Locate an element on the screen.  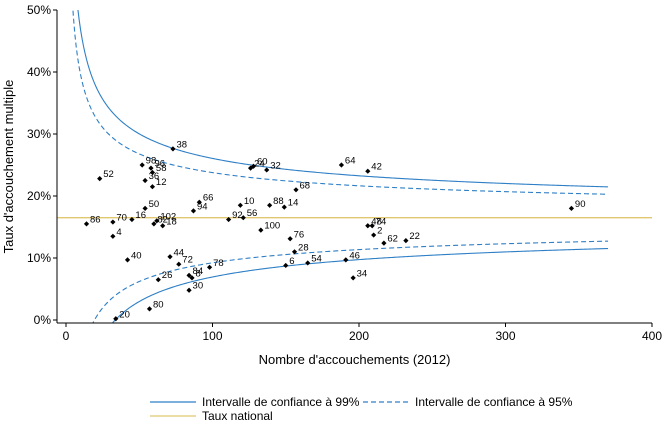
data-point-label: 80 is located at coordinates (158, 304).